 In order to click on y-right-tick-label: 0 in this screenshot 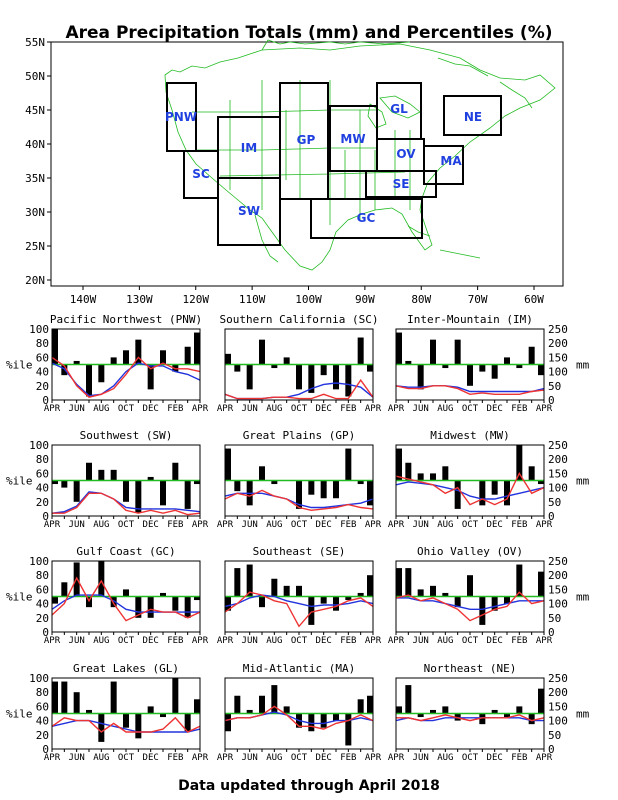, I will do `click(551, 749)`.